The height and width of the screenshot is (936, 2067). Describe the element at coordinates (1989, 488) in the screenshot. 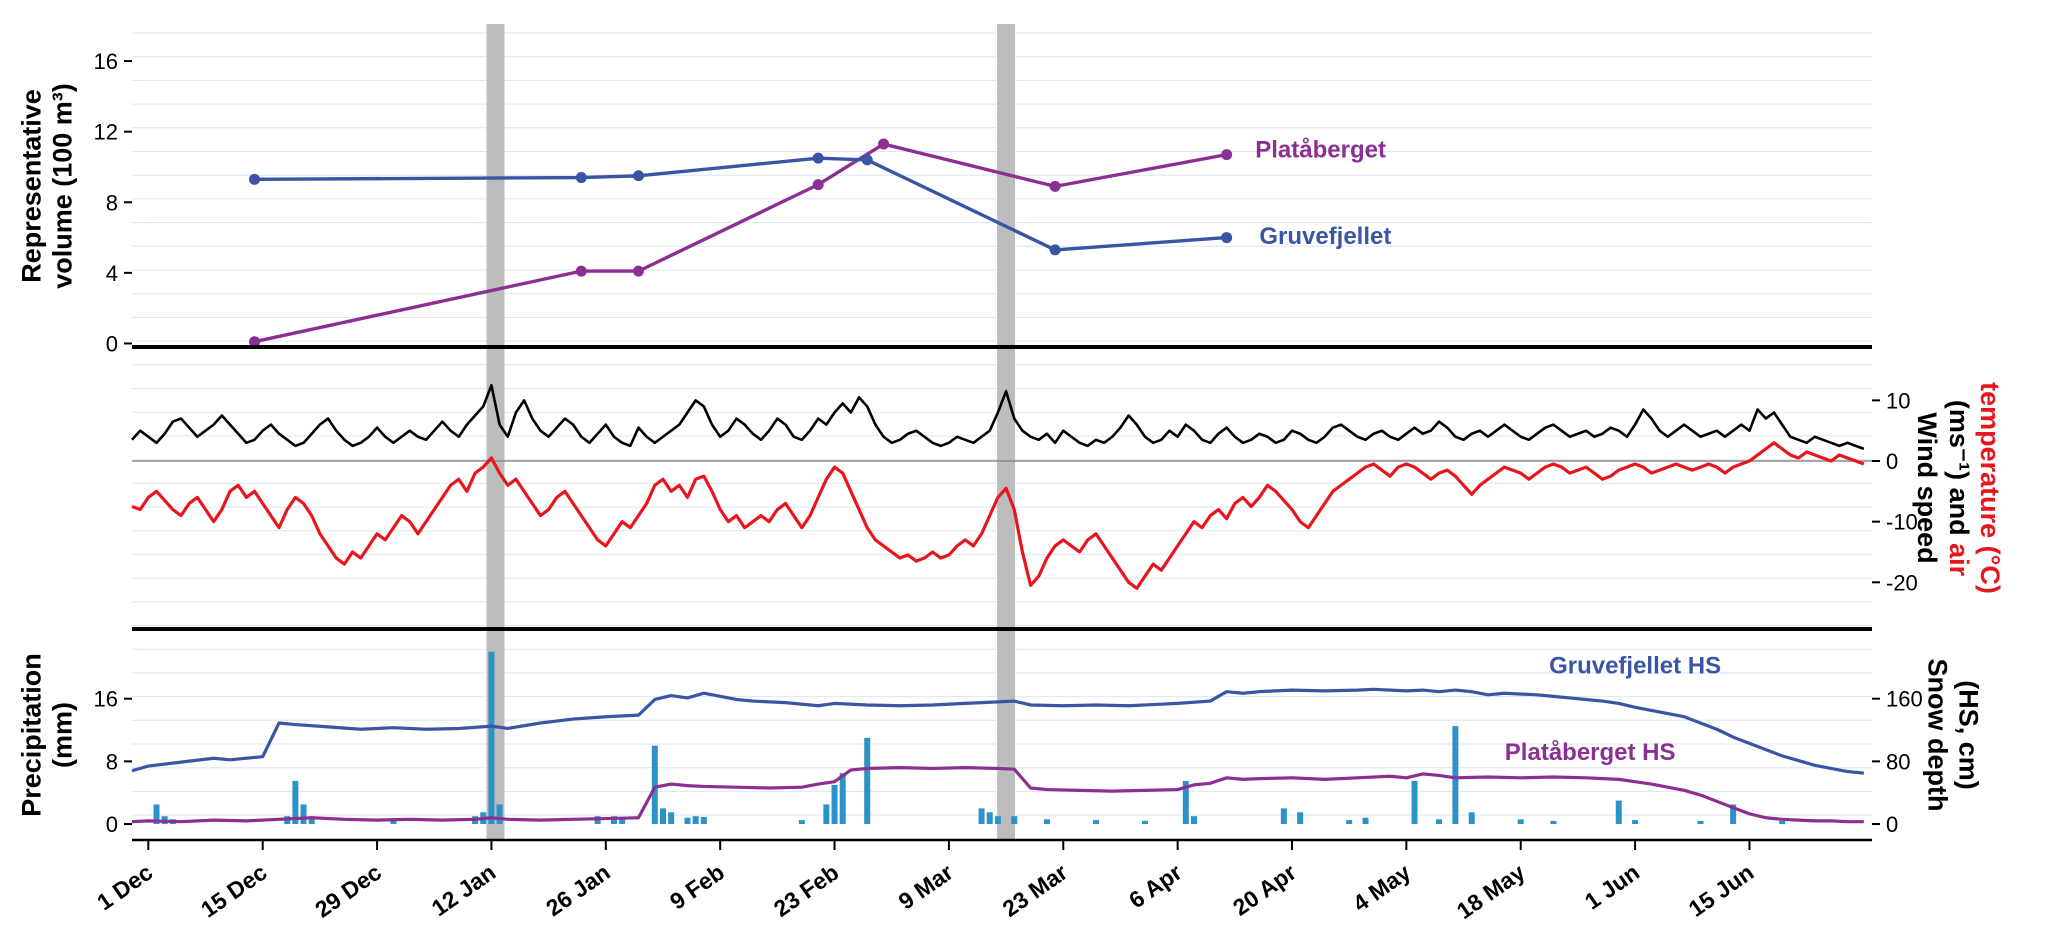

I see `wind-temp-axis-title-line3: temperature (°C)` at that location.